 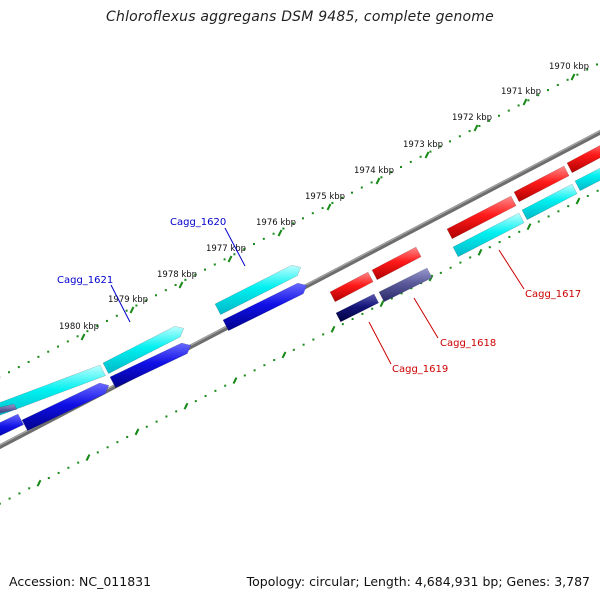 What do you see at coordinates (521, 92) in the screenshot?
I see `kbp-tick-label: 1971 kbp` at bounding box center [521, 92].